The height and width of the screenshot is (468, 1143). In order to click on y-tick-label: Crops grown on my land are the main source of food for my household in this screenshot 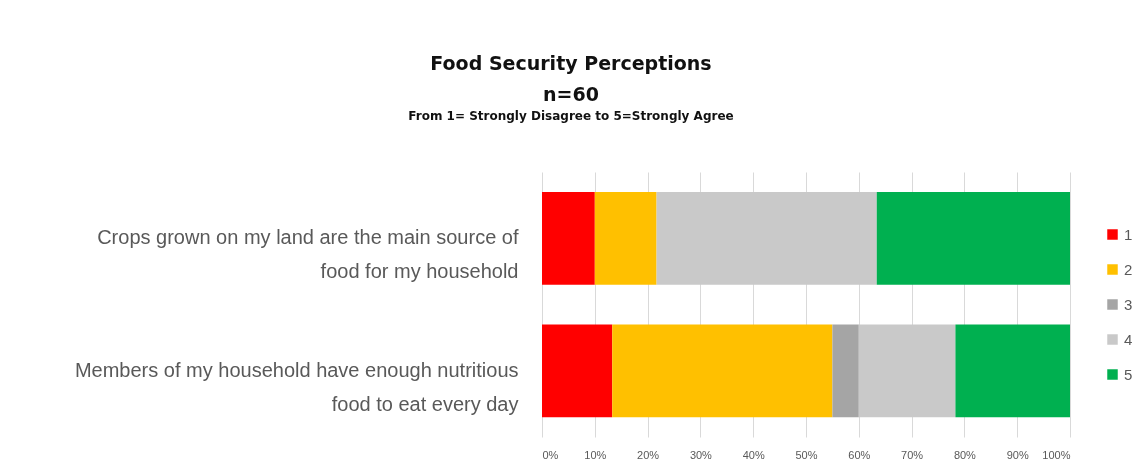, I will do `click(308, 254)`.